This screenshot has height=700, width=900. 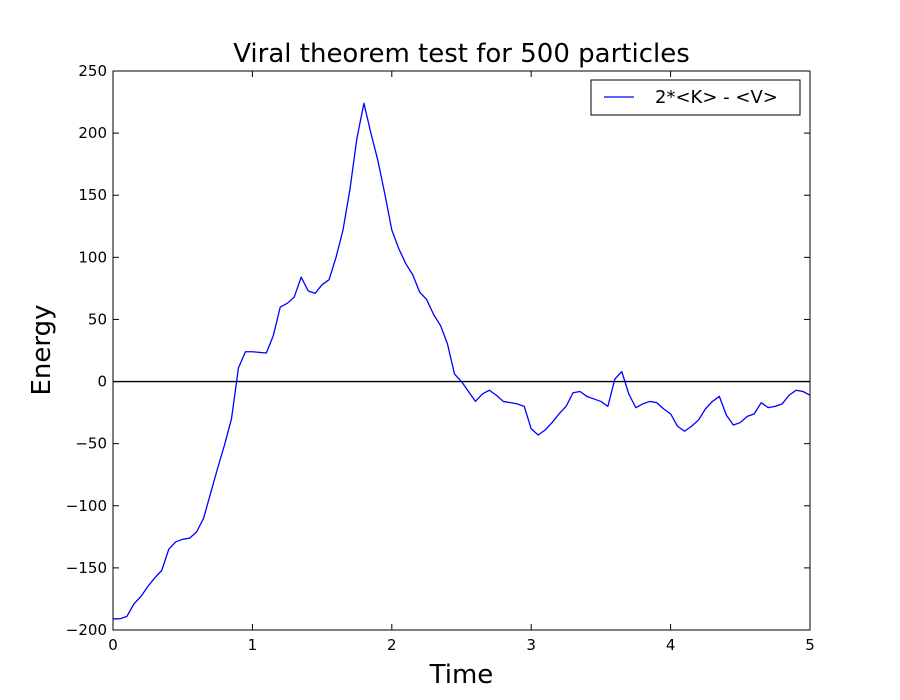 I want to click on x-tick-label: 1, so click(x=253, y=645).